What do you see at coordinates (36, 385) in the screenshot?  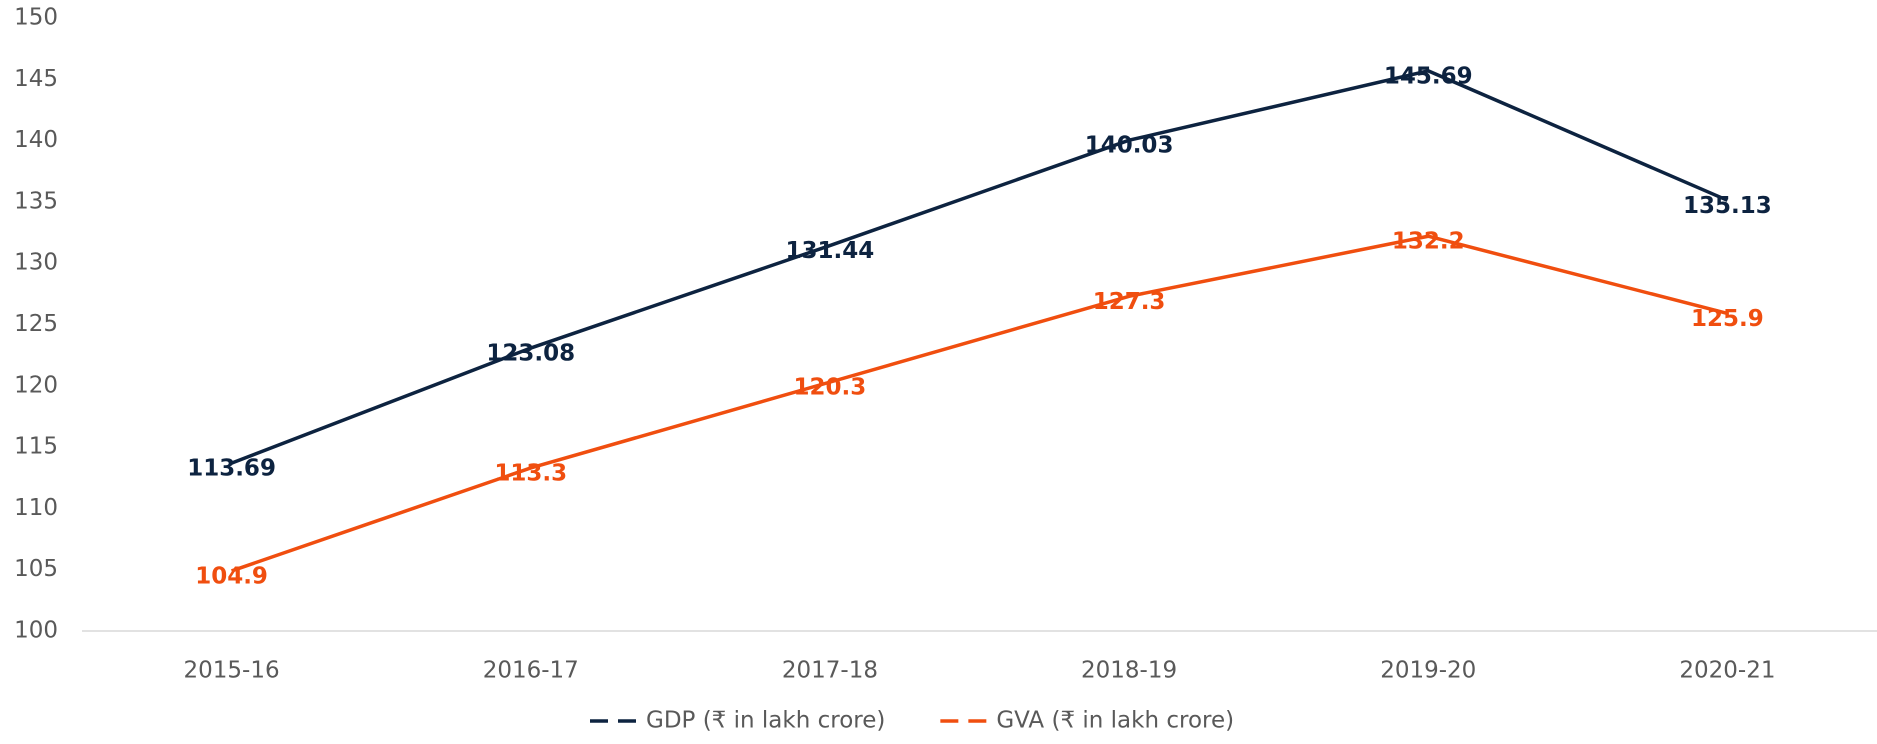 I see `y-tick-label: 120` at bounding box center [36, 385].